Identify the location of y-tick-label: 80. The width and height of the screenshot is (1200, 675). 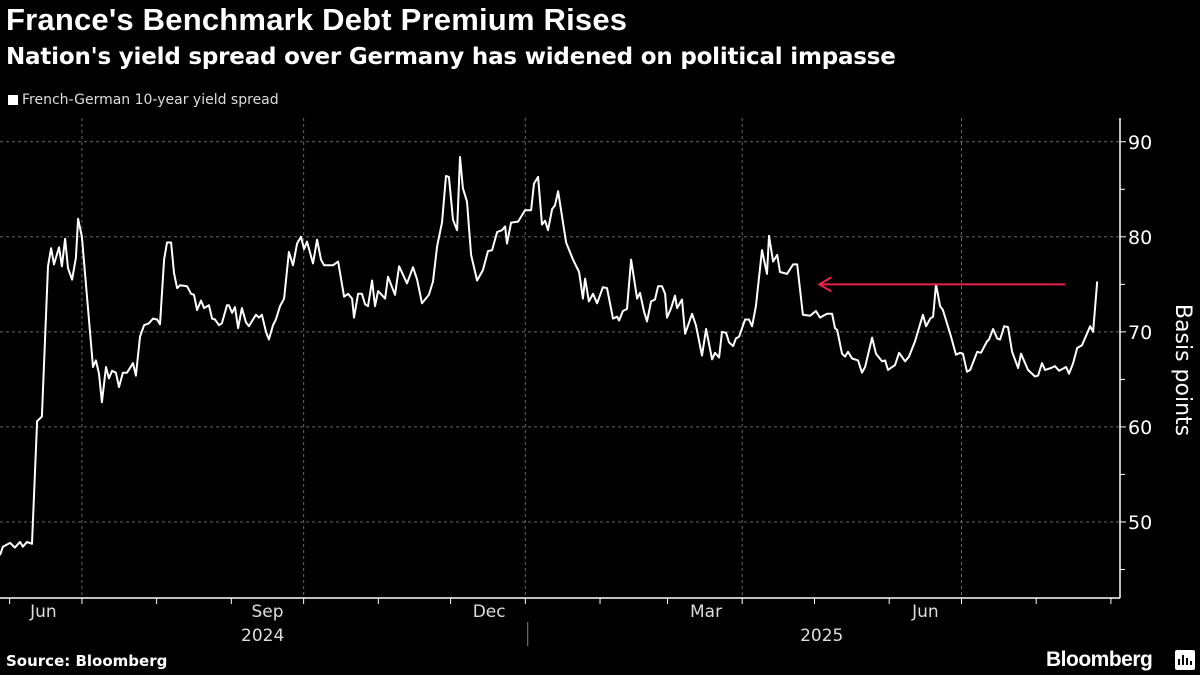
(1140, 238).